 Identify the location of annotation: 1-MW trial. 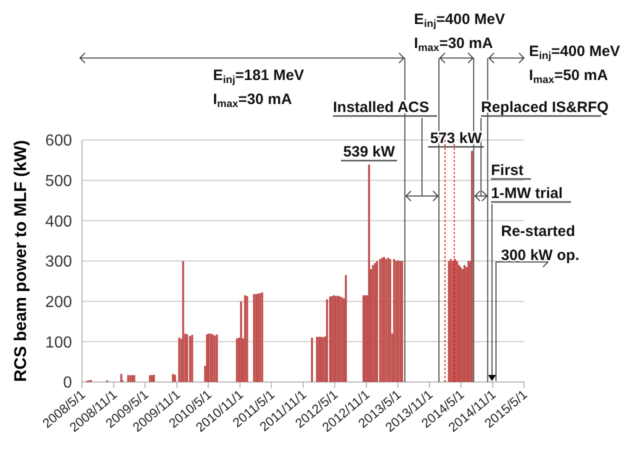
(527, 193).